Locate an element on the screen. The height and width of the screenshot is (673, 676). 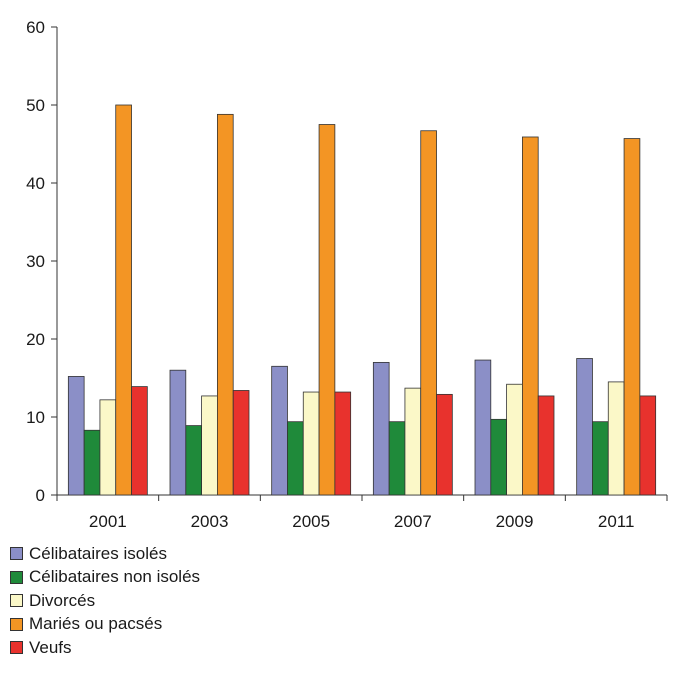
x-tick-label: 2001 is located at coordinates (108, 521).